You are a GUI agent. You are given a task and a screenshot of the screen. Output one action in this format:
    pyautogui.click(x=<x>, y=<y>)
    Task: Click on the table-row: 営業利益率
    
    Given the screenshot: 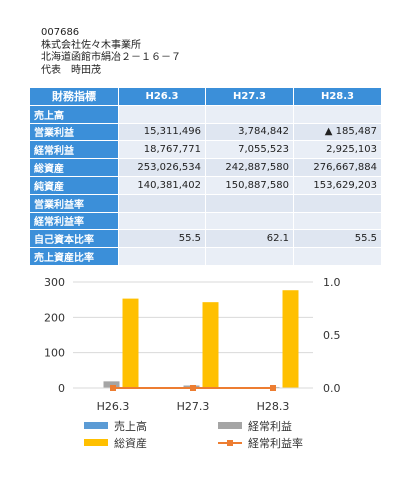 What is the action you would take?
    pyautogui.click(x=205, y=203)
    